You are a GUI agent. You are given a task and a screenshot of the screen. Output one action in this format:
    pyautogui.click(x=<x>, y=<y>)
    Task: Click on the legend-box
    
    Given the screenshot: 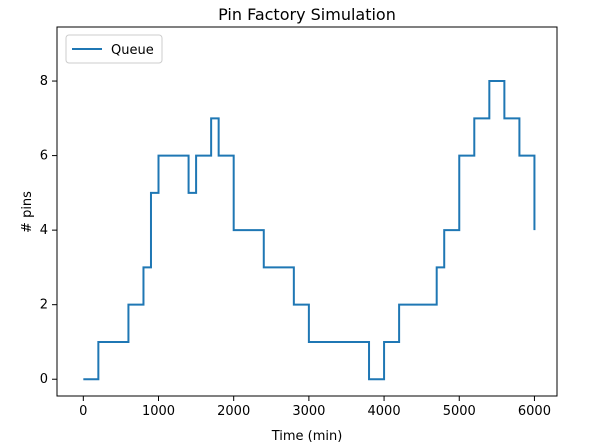 What is the action you would take?
    pyautogui.click(x=114, y=49)
    